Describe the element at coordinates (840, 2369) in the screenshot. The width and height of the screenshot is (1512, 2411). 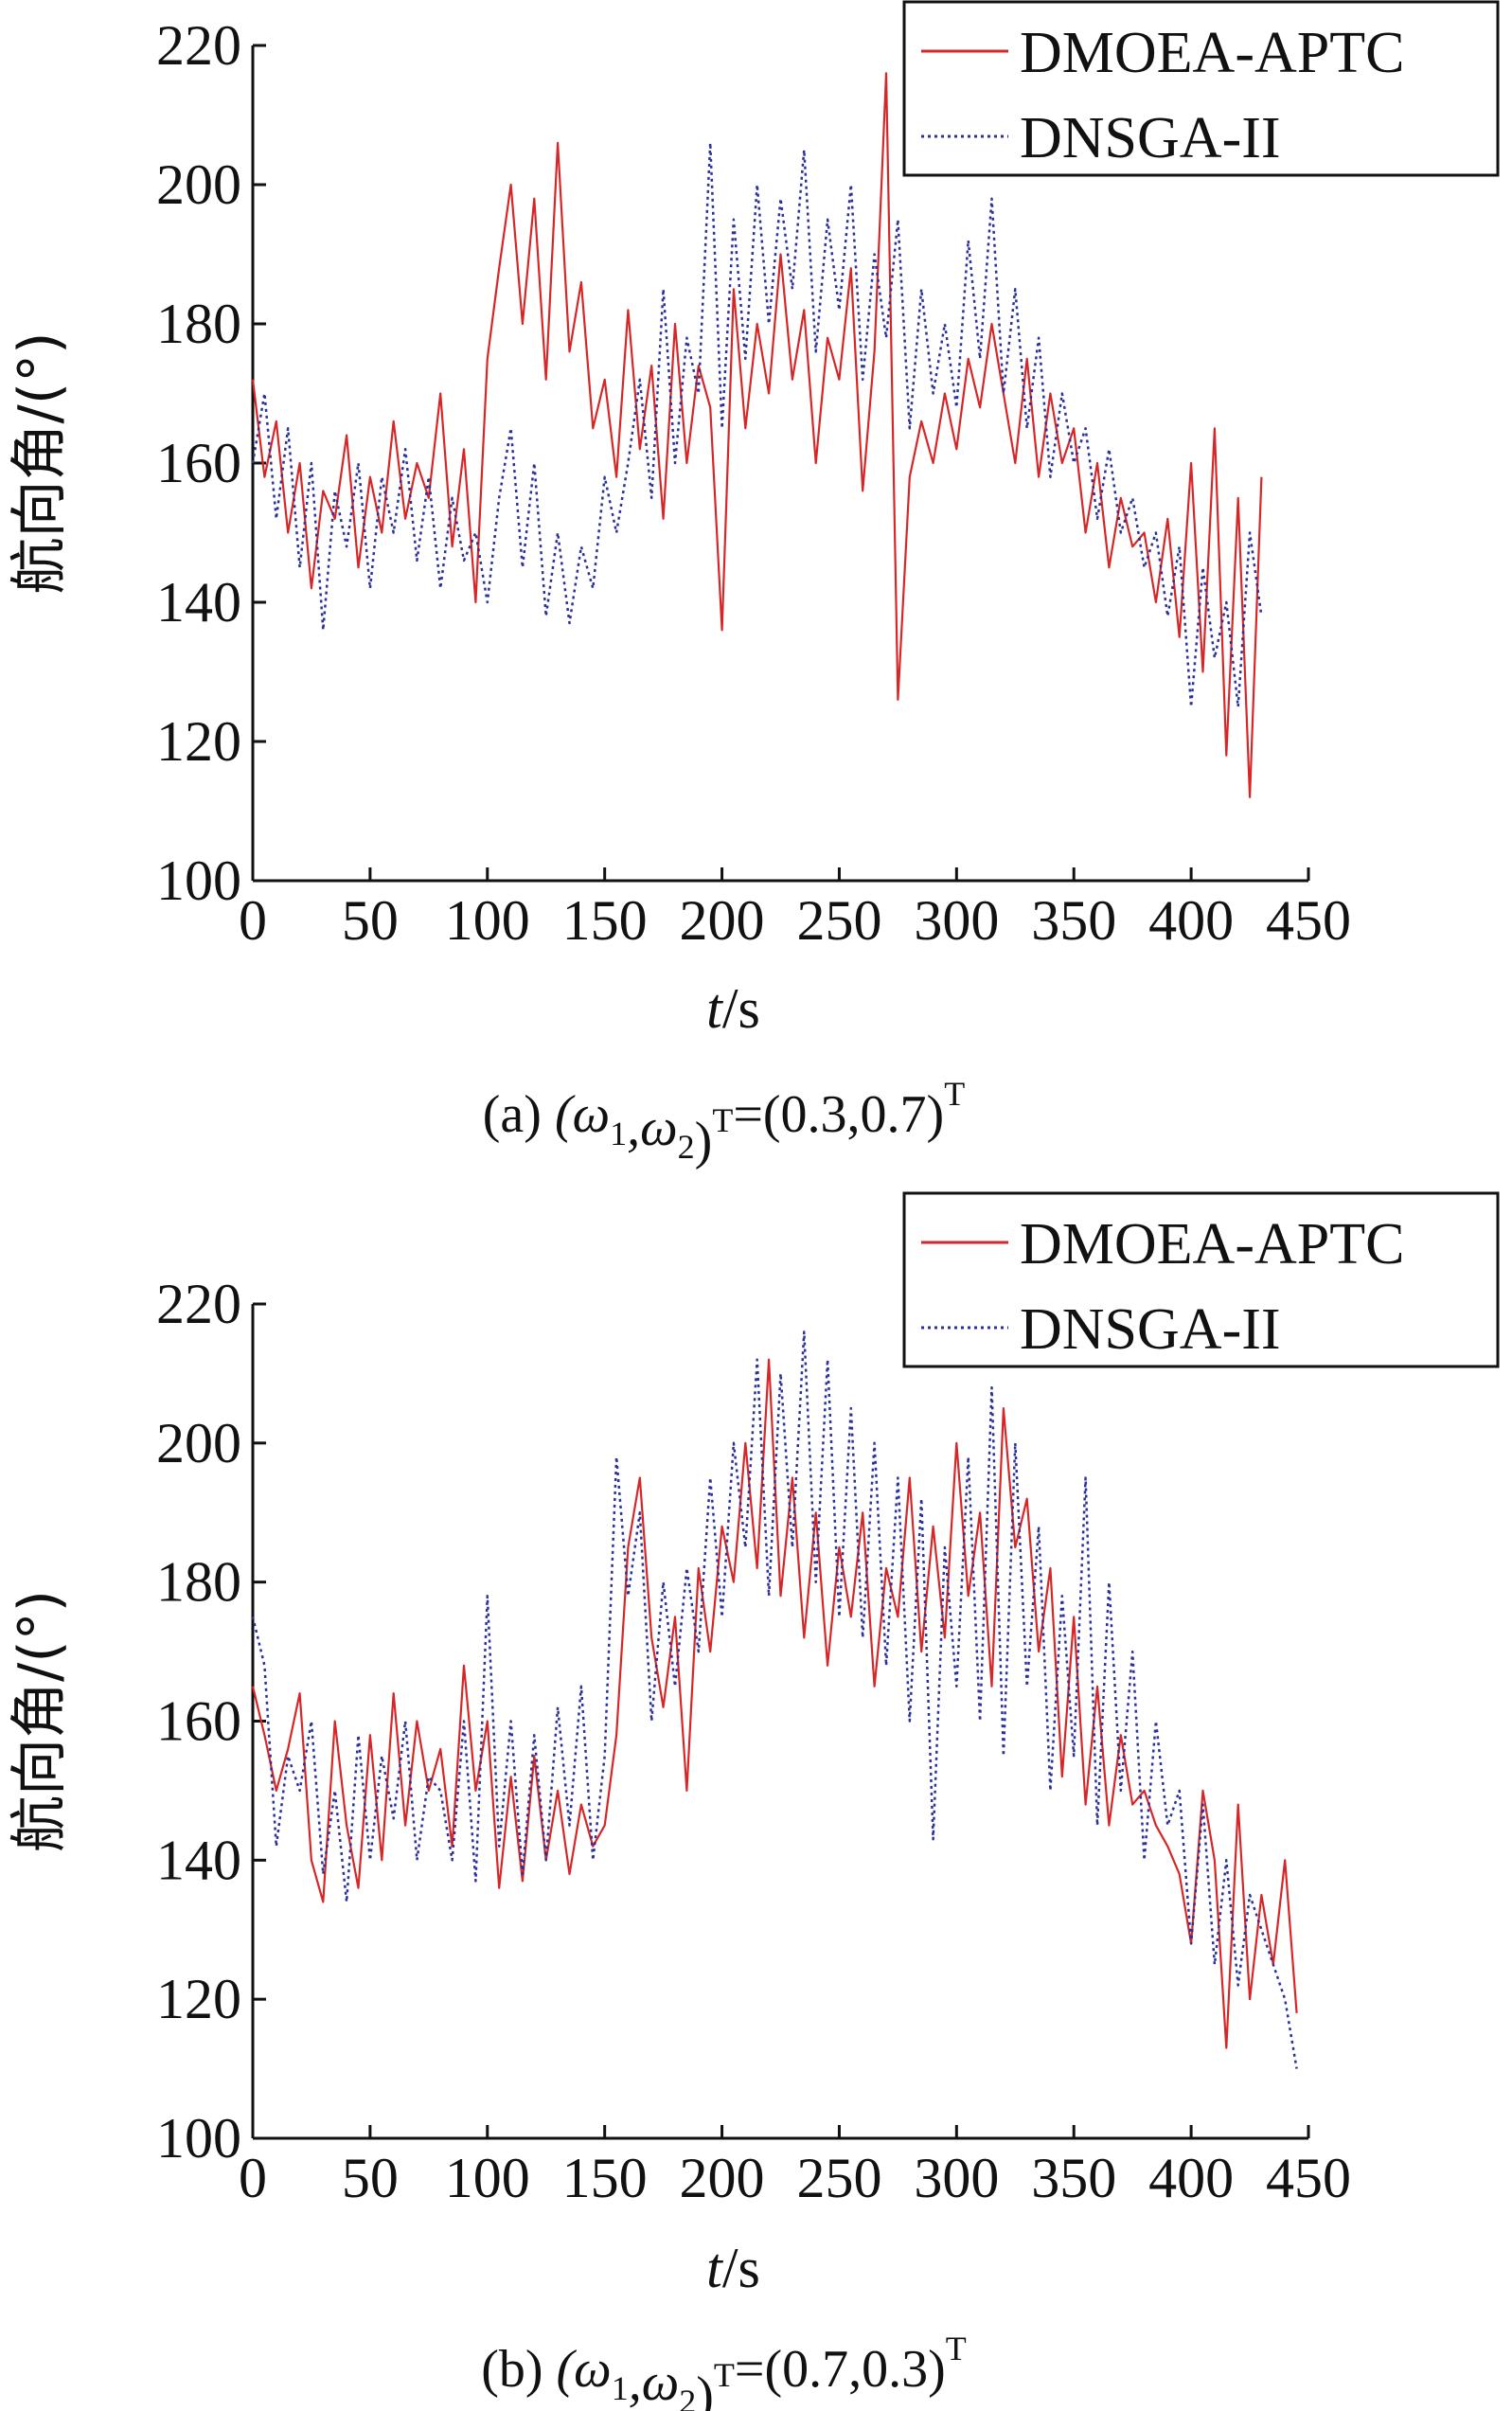
I see `caption-rhs: =(0.7,0.3)` at that location.